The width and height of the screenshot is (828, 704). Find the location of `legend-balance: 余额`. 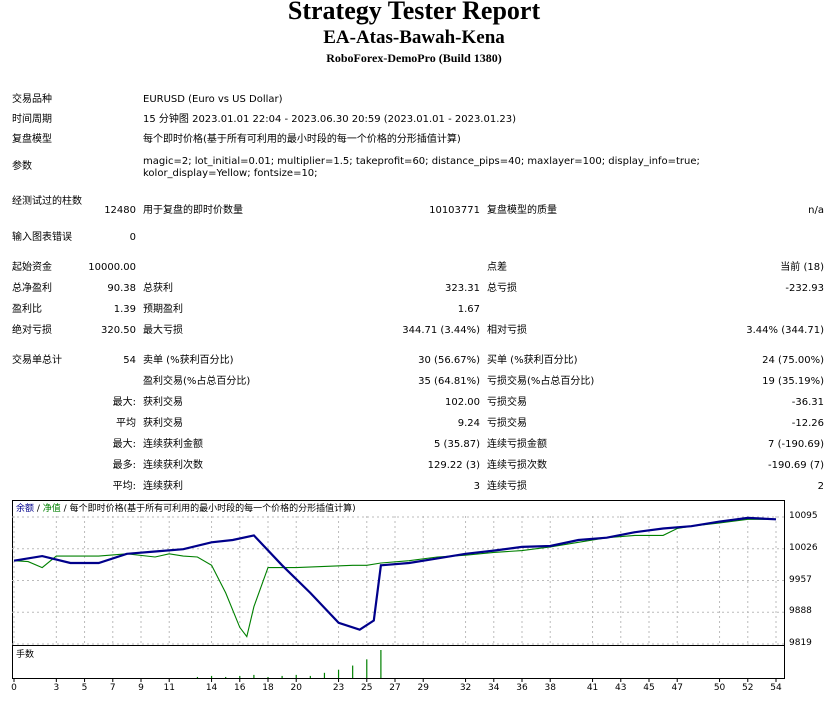

legend-balance: 余额 is located at coordinates (25, 509).